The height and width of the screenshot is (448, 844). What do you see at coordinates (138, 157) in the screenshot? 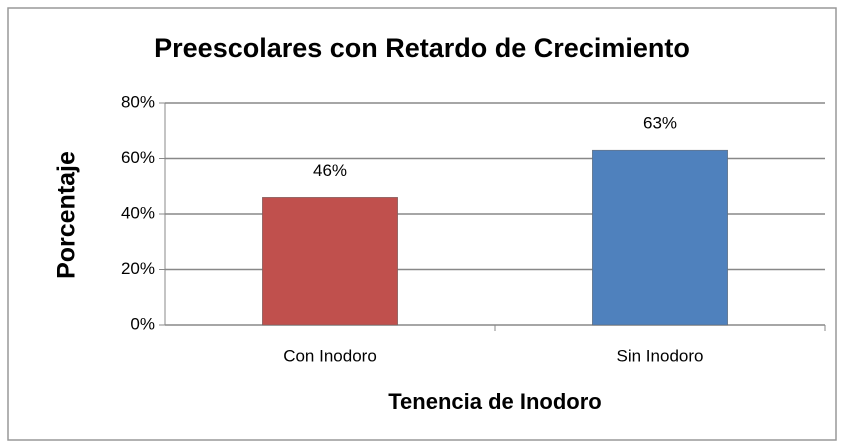
I see `y-tick-label: 60%` at bounding box center [138, 157].